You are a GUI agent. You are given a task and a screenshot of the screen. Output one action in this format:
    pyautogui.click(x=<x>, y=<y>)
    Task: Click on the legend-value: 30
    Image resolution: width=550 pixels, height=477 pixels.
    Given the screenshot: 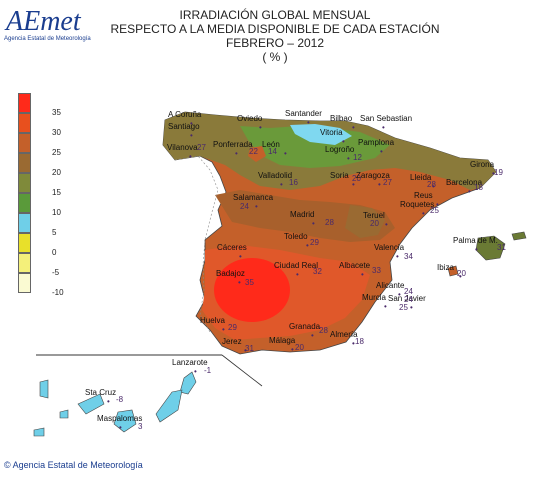 What is the action you would take?
    pyautogui.click(x=56, y=132)
    